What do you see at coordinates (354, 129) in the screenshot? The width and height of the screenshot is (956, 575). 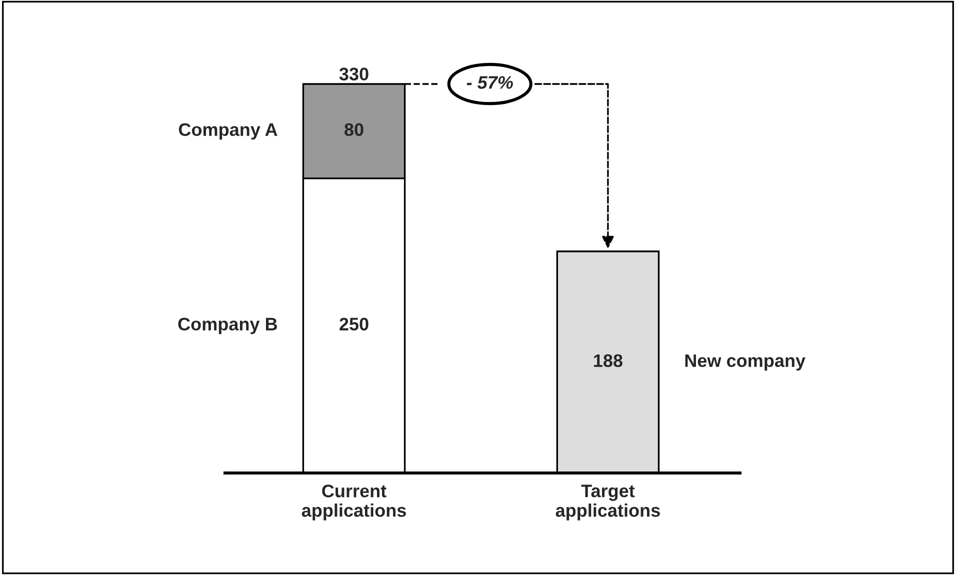 I see `data-label: 80` at bounding box center [354, 129].